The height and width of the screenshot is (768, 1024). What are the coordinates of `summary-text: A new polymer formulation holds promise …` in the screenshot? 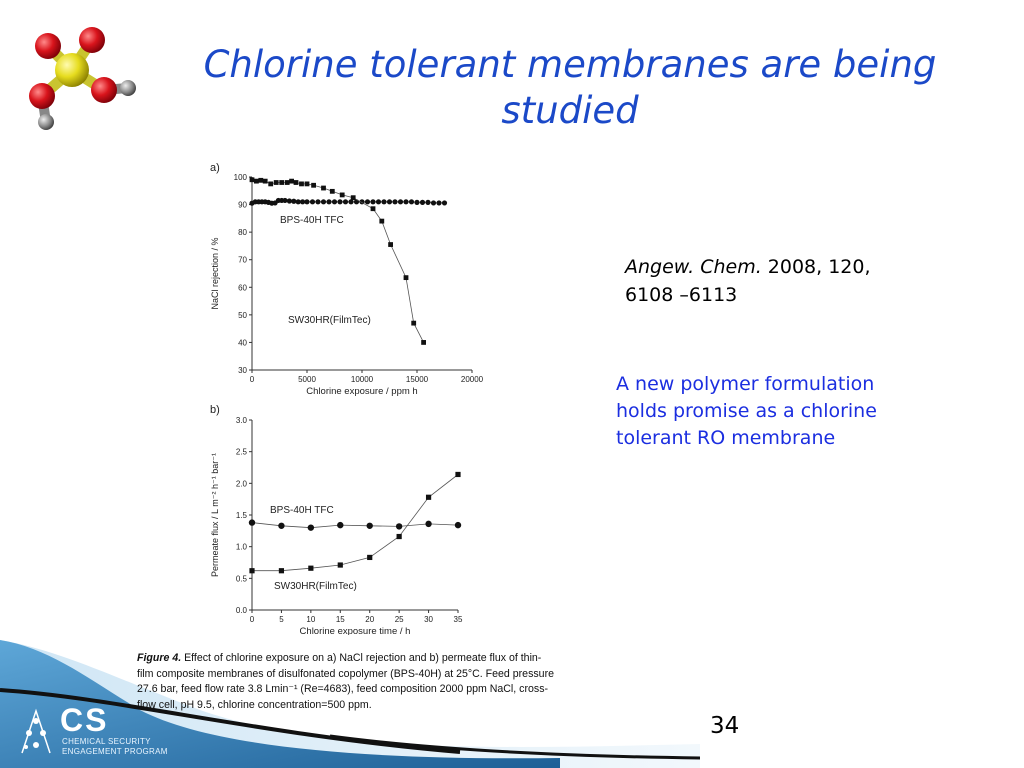 It's located at (746, 411).